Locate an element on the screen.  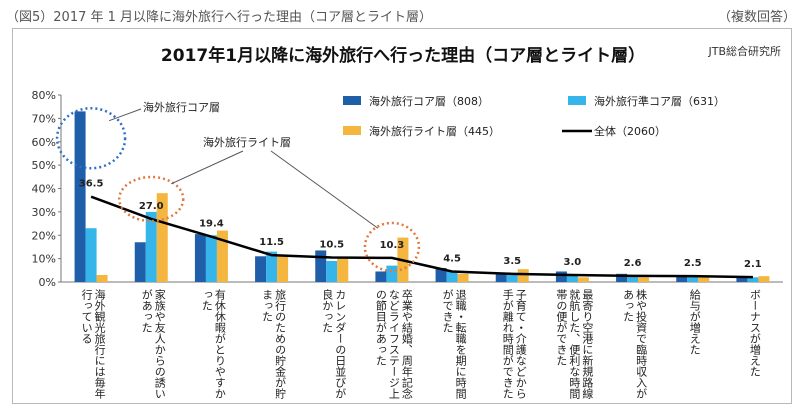
data-label: 27.0 is located at coordinates (151, 206).